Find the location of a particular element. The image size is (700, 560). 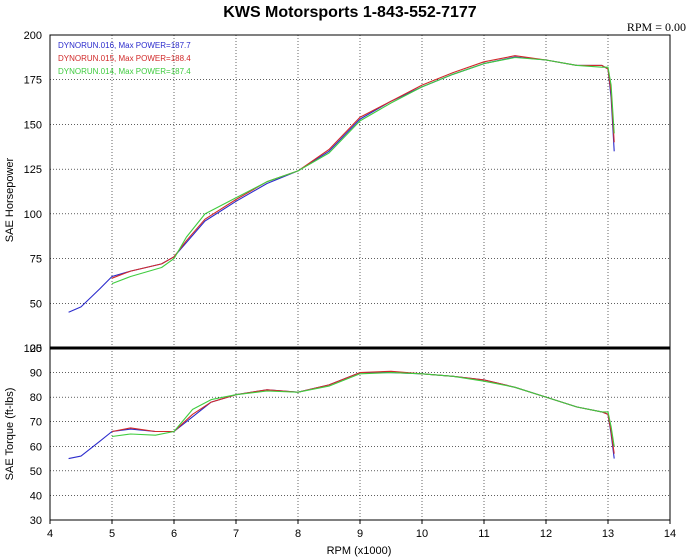

x-axis-label: RPM (x1000) is located at coordinates (359, 551).